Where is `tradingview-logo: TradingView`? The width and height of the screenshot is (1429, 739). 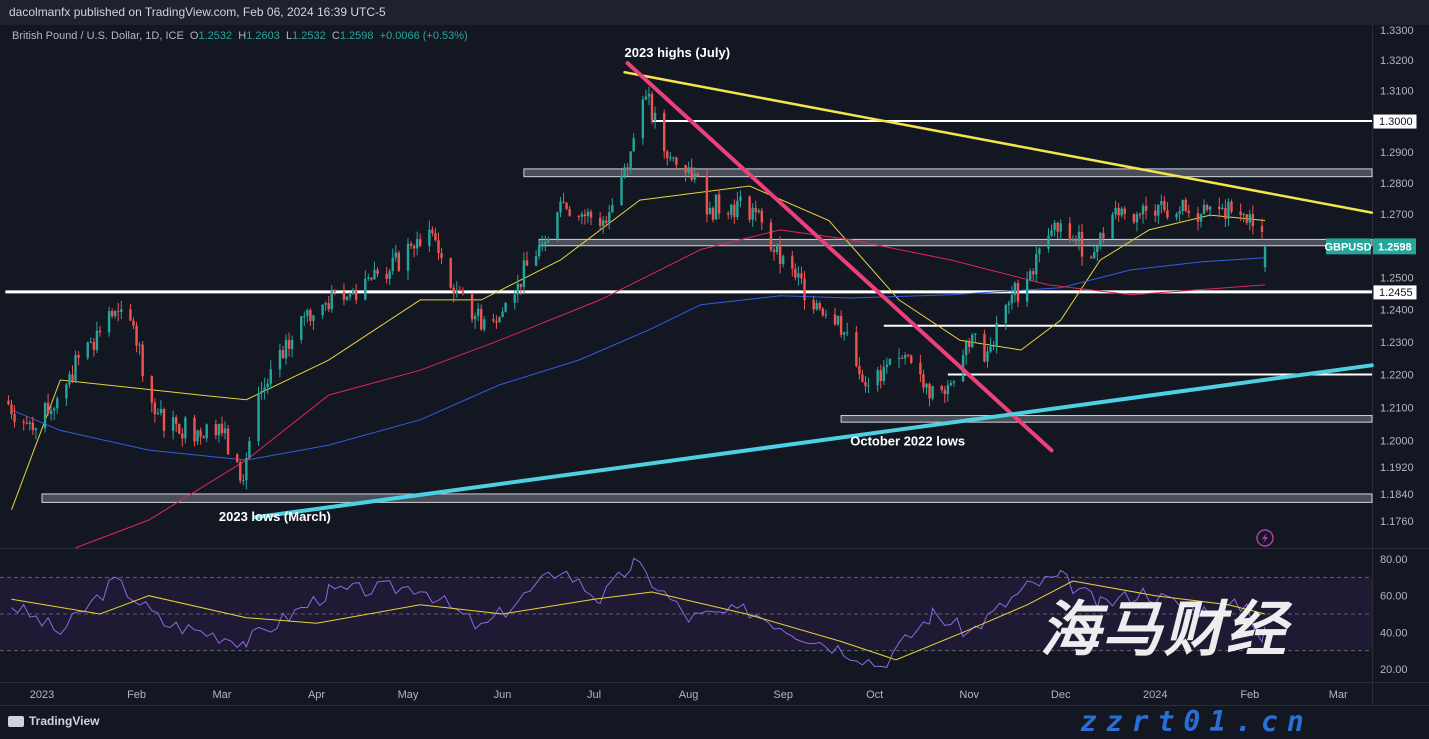 tradingview-logo: TradingView is located at coordinates (53, 721).